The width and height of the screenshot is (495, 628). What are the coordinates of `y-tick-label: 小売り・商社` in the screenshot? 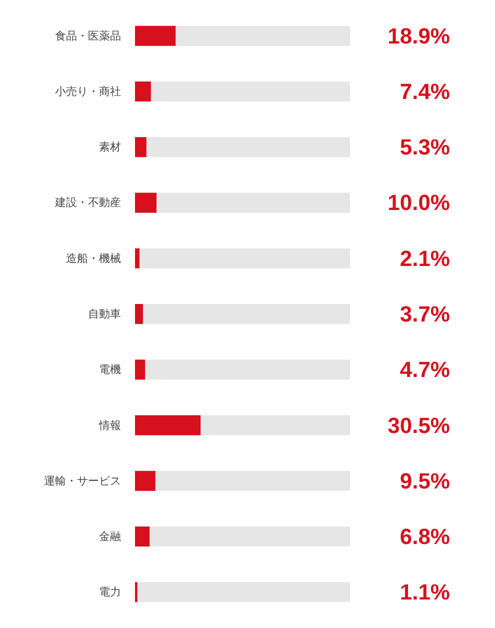 It's located at (88, 91).